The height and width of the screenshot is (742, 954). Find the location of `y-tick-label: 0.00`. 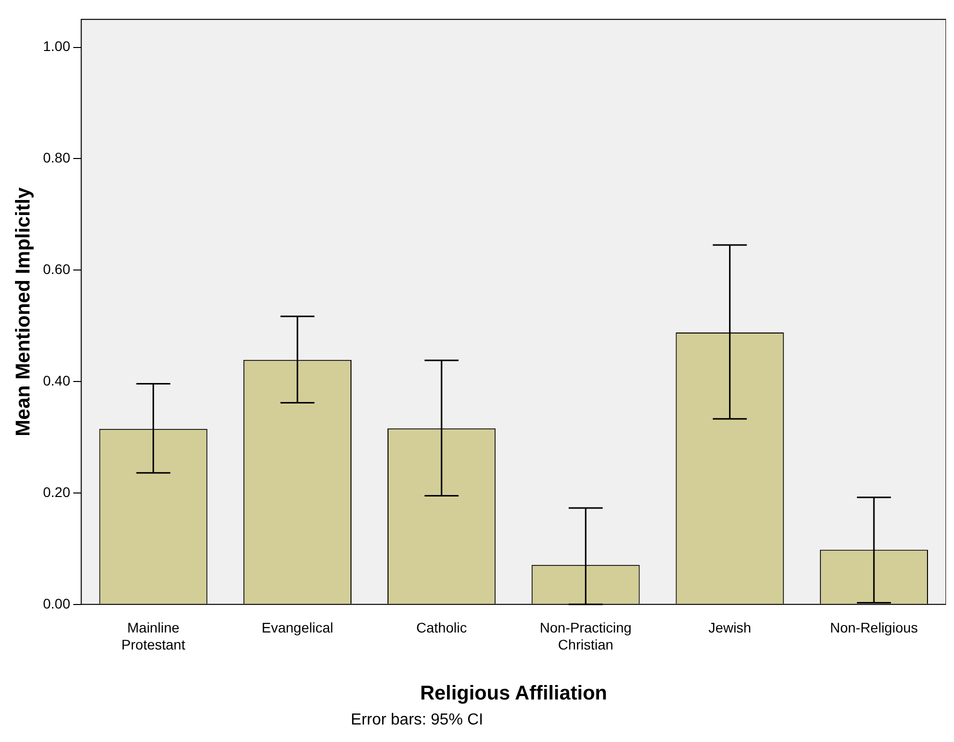

y-tick-label: 0.00 is located at coordinates (56, 603).